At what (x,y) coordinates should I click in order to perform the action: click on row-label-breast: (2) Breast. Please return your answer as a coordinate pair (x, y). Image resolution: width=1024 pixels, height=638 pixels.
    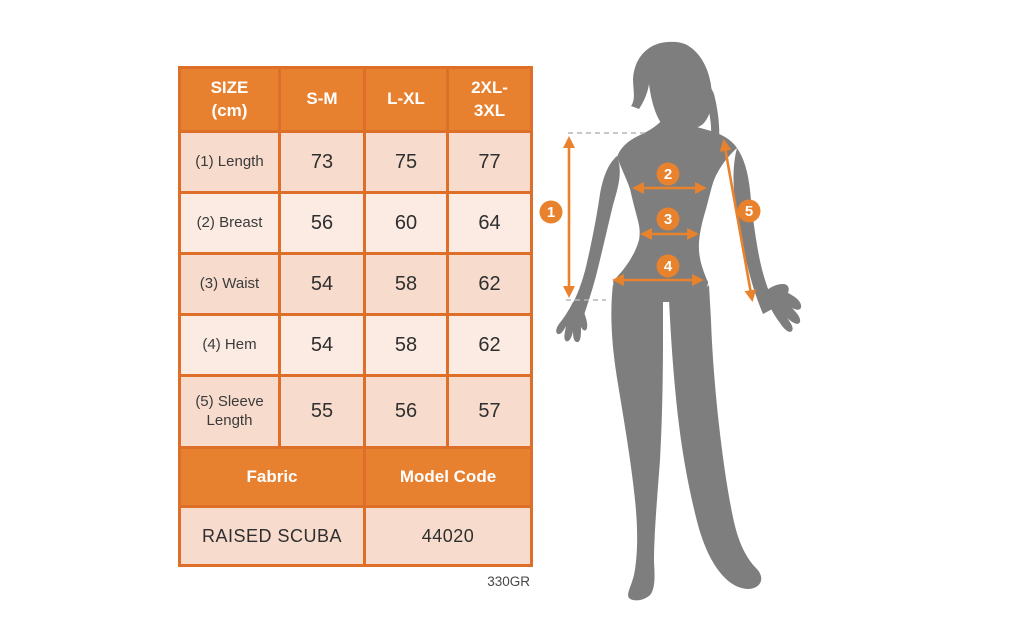
    Looking at the image, I should click on (229, 223).